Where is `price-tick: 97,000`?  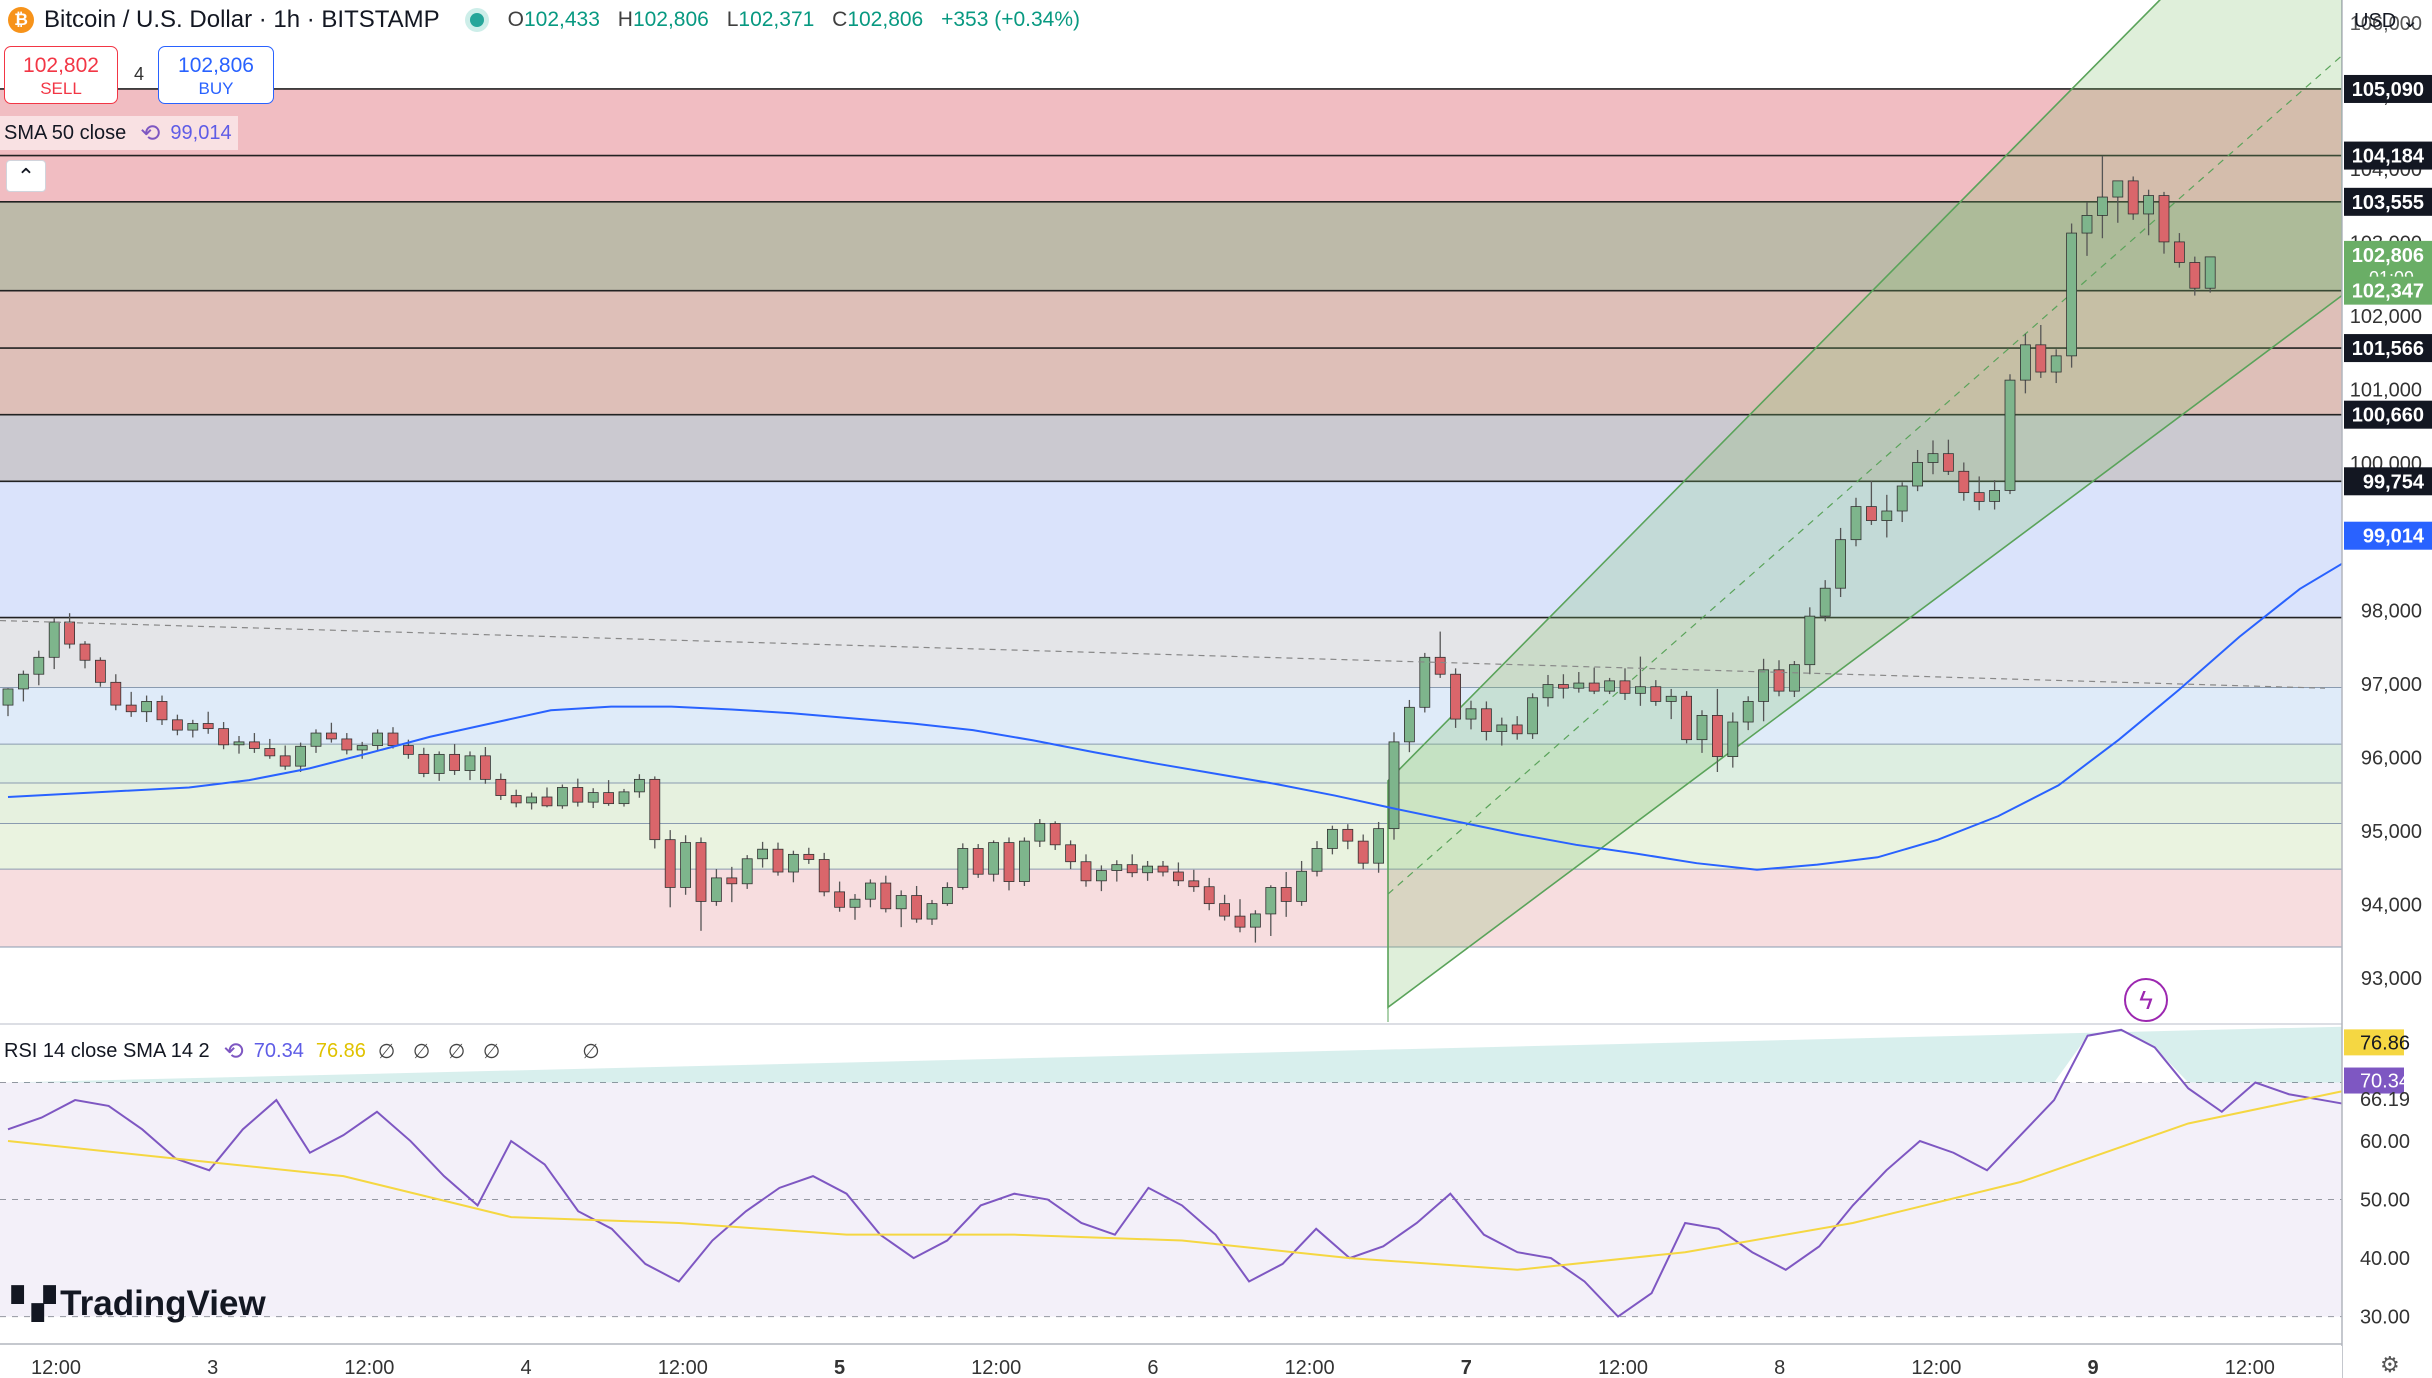 price-tick: 97,000 is located at coordinates (2391, 685).